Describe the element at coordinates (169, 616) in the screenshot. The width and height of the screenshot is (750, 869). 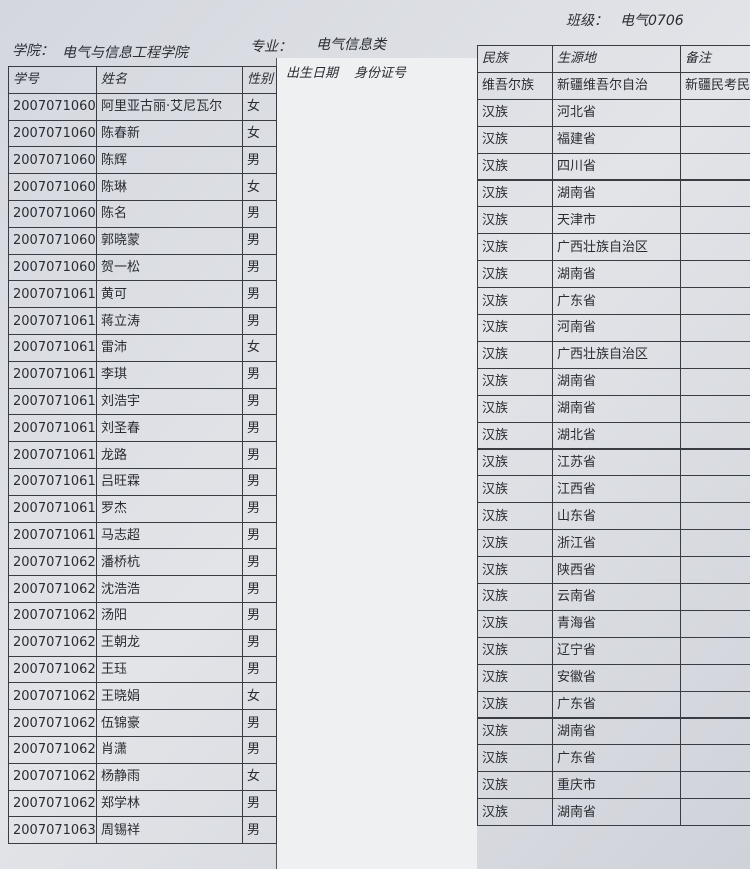
I see `student-name: 汤阳` at that location.